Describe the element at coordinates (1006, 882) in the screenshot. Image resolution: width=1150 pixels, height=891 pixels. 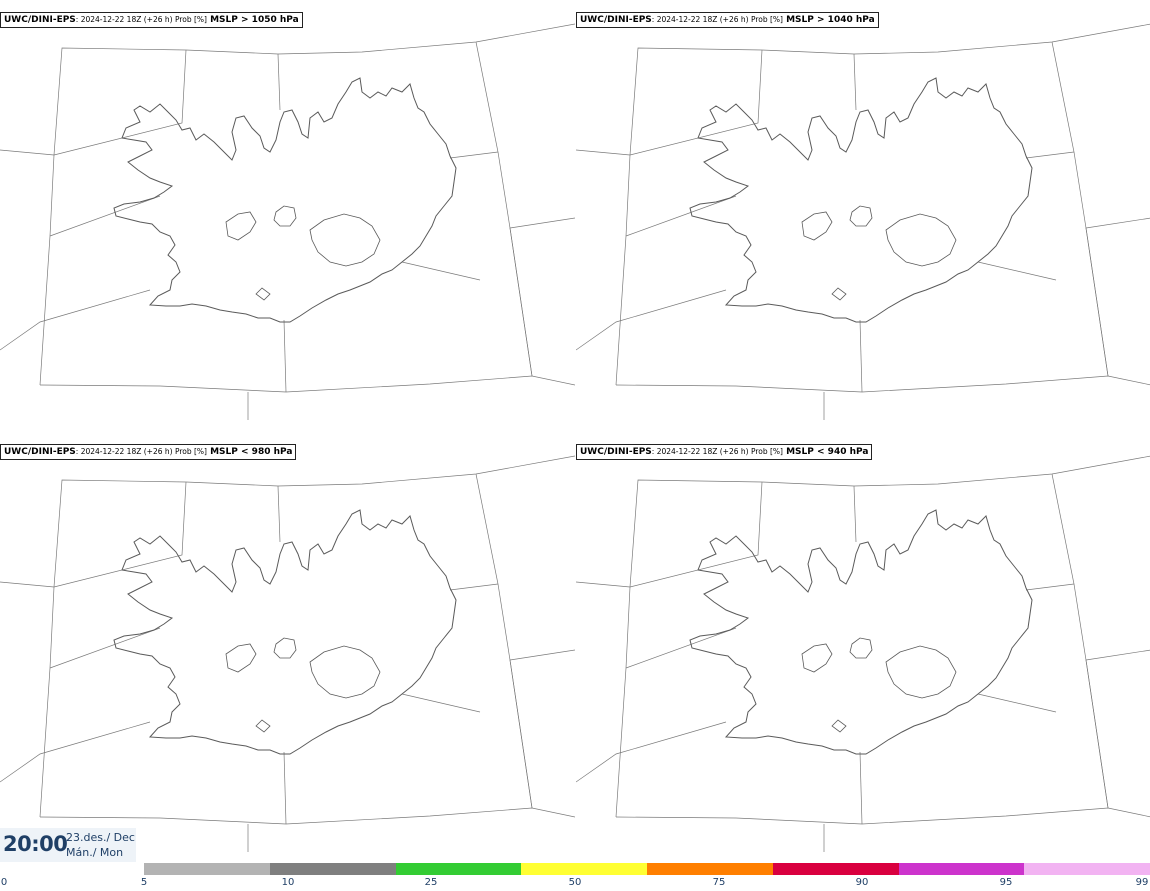
I see `colorbar-tick: 95` at that location.